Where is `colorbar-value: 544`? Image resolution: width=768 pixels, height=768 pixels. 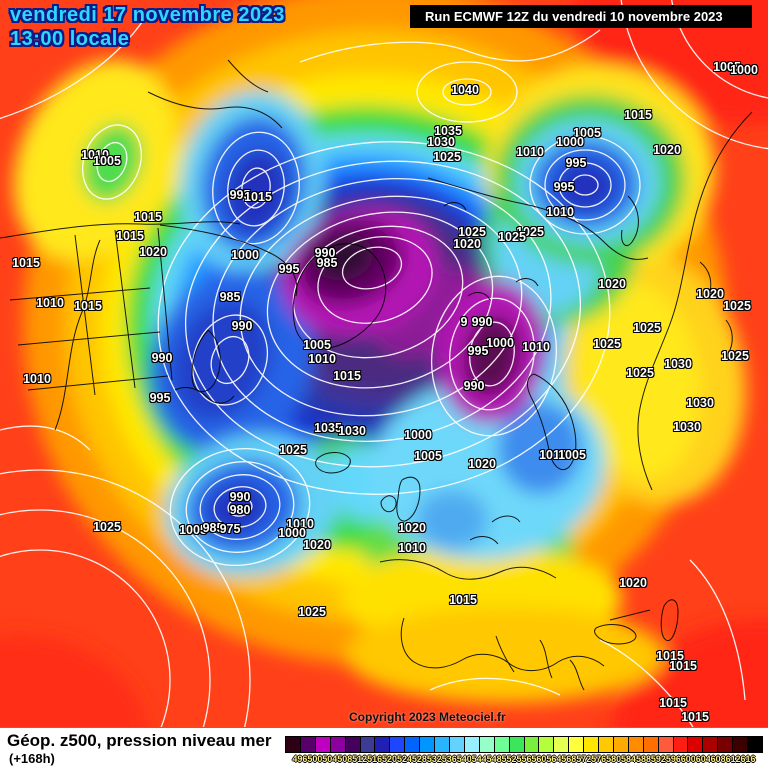
colorbar-value: 544 is located at coordinates (479, 759).